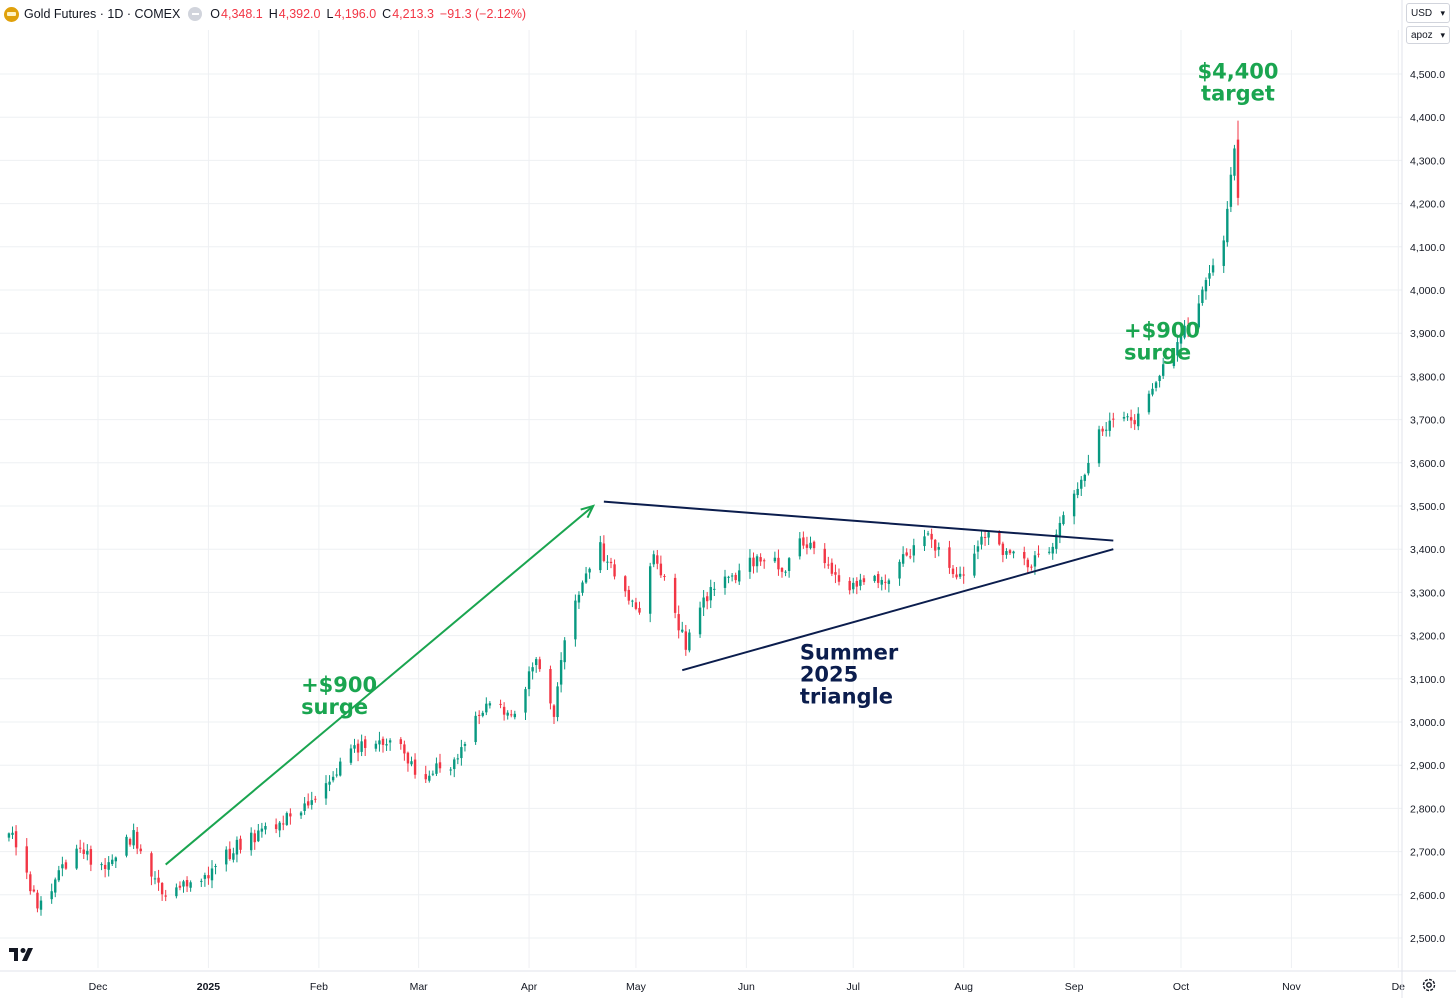 The image size is (1456, 998). Describe the element at coordinates (419, 987) in the screenshot. I see `x-tick-label: Mar` at that location.